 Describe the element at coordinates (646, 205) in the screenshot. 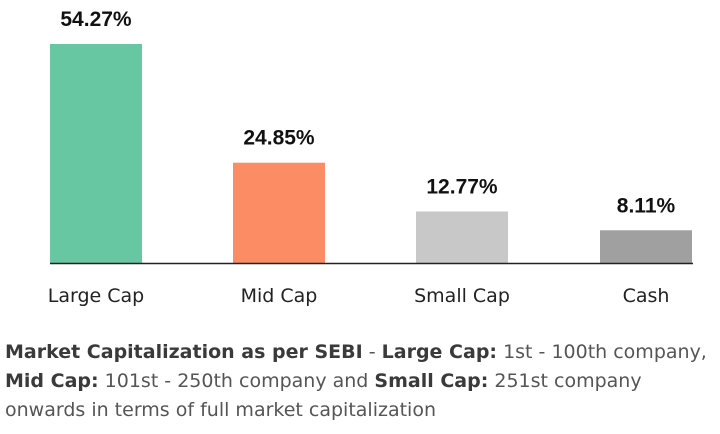

I see `value-label-cash: 8.11%` at that location.